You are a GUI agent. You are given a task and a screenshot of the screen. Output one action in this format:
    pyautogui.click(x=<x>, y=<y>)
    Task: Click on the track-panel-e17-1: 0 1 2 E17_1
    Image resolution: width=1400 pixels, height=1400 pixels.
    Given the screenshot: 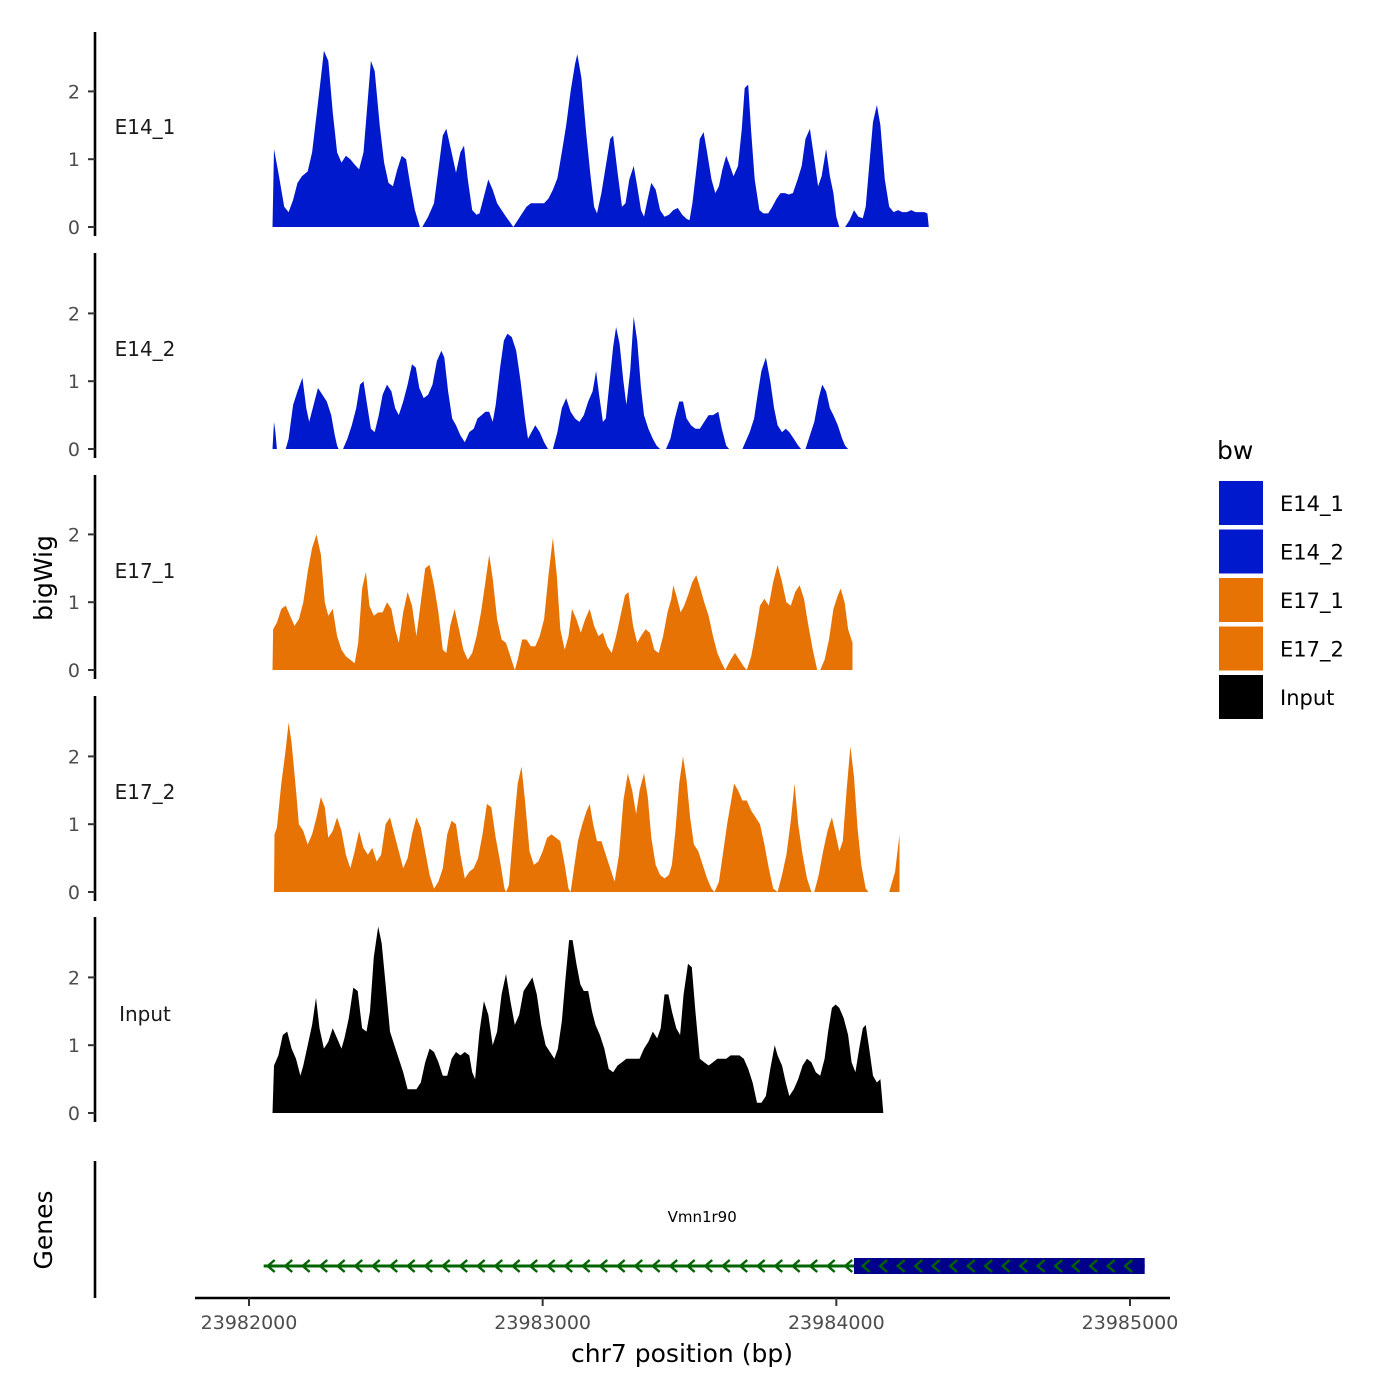 What is the action you would take?
    pyautogui.click(x=460, y=578)
    